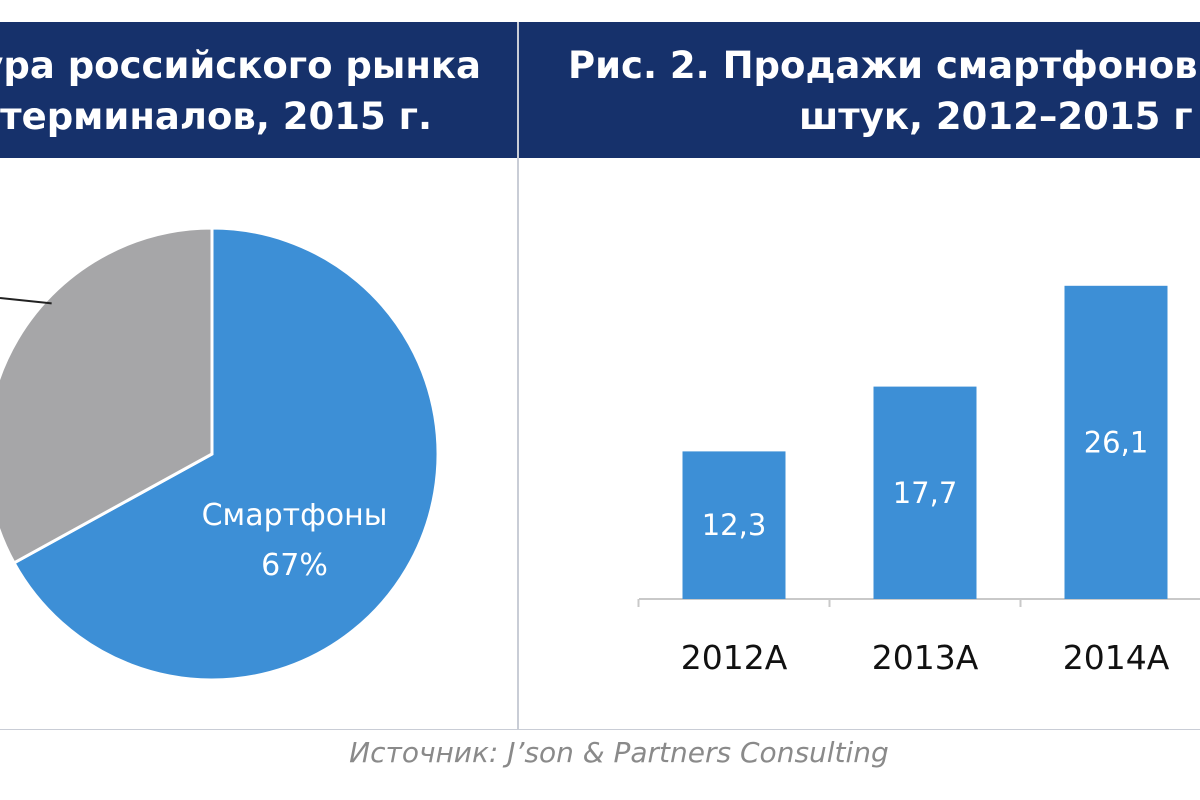  What do you see at coordinates (884, 65) in the screenshot?
I see `bar-chart-title-line-1: Рис. 2. Продажи смартфонов в` at bounding box center [884, 65].